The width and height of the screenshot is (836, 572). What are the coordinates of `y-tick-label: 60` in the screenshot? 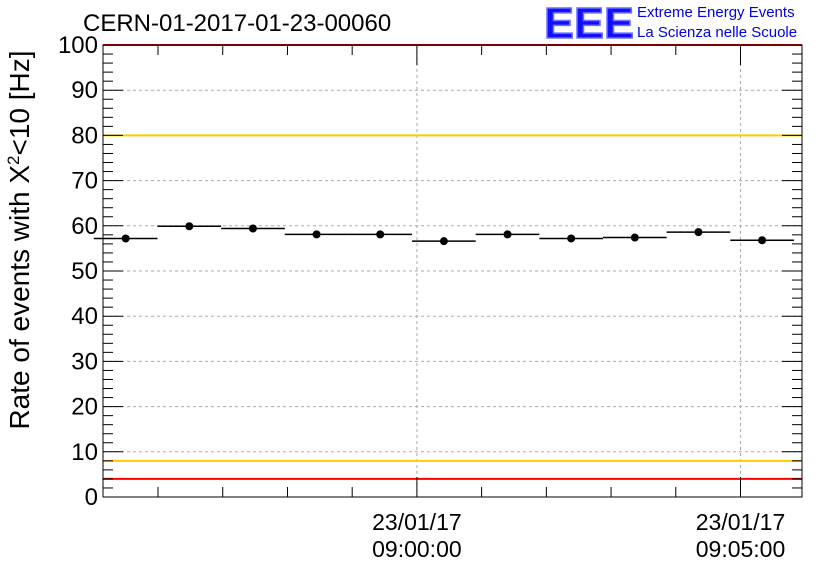 It's located at (84, 226).